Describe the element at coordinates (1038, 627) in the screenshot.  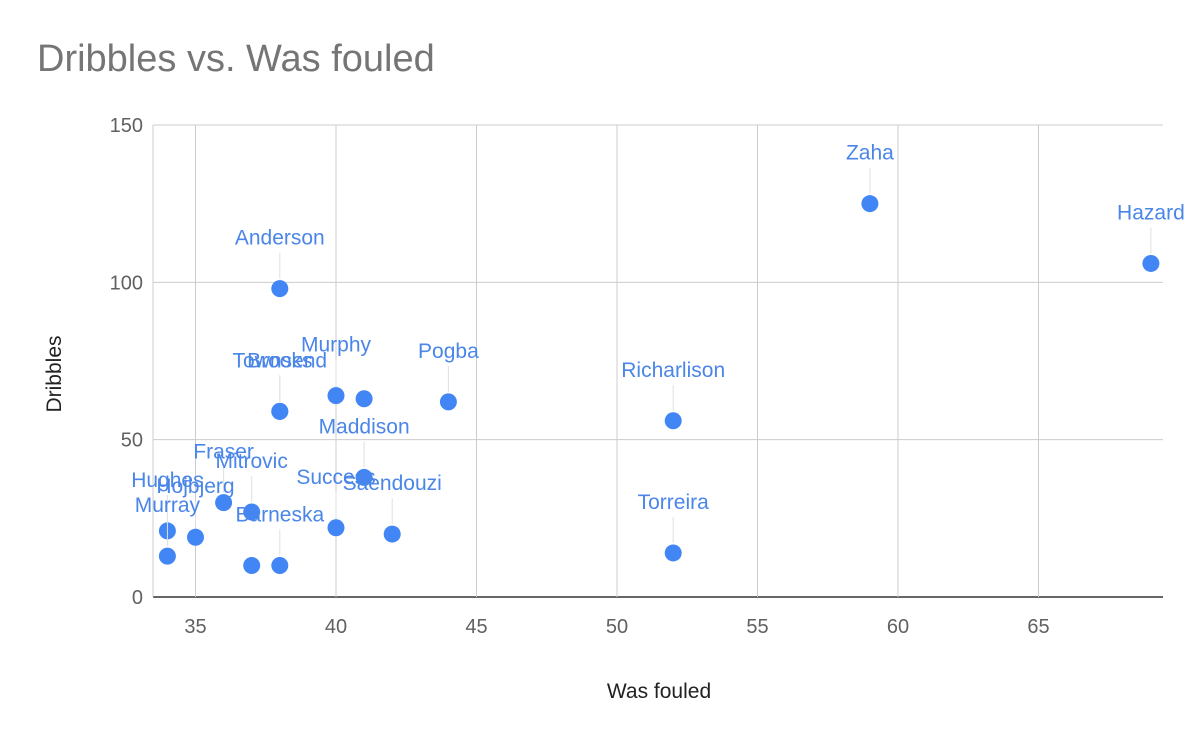
I see `x-tick-label: 65` at that location.